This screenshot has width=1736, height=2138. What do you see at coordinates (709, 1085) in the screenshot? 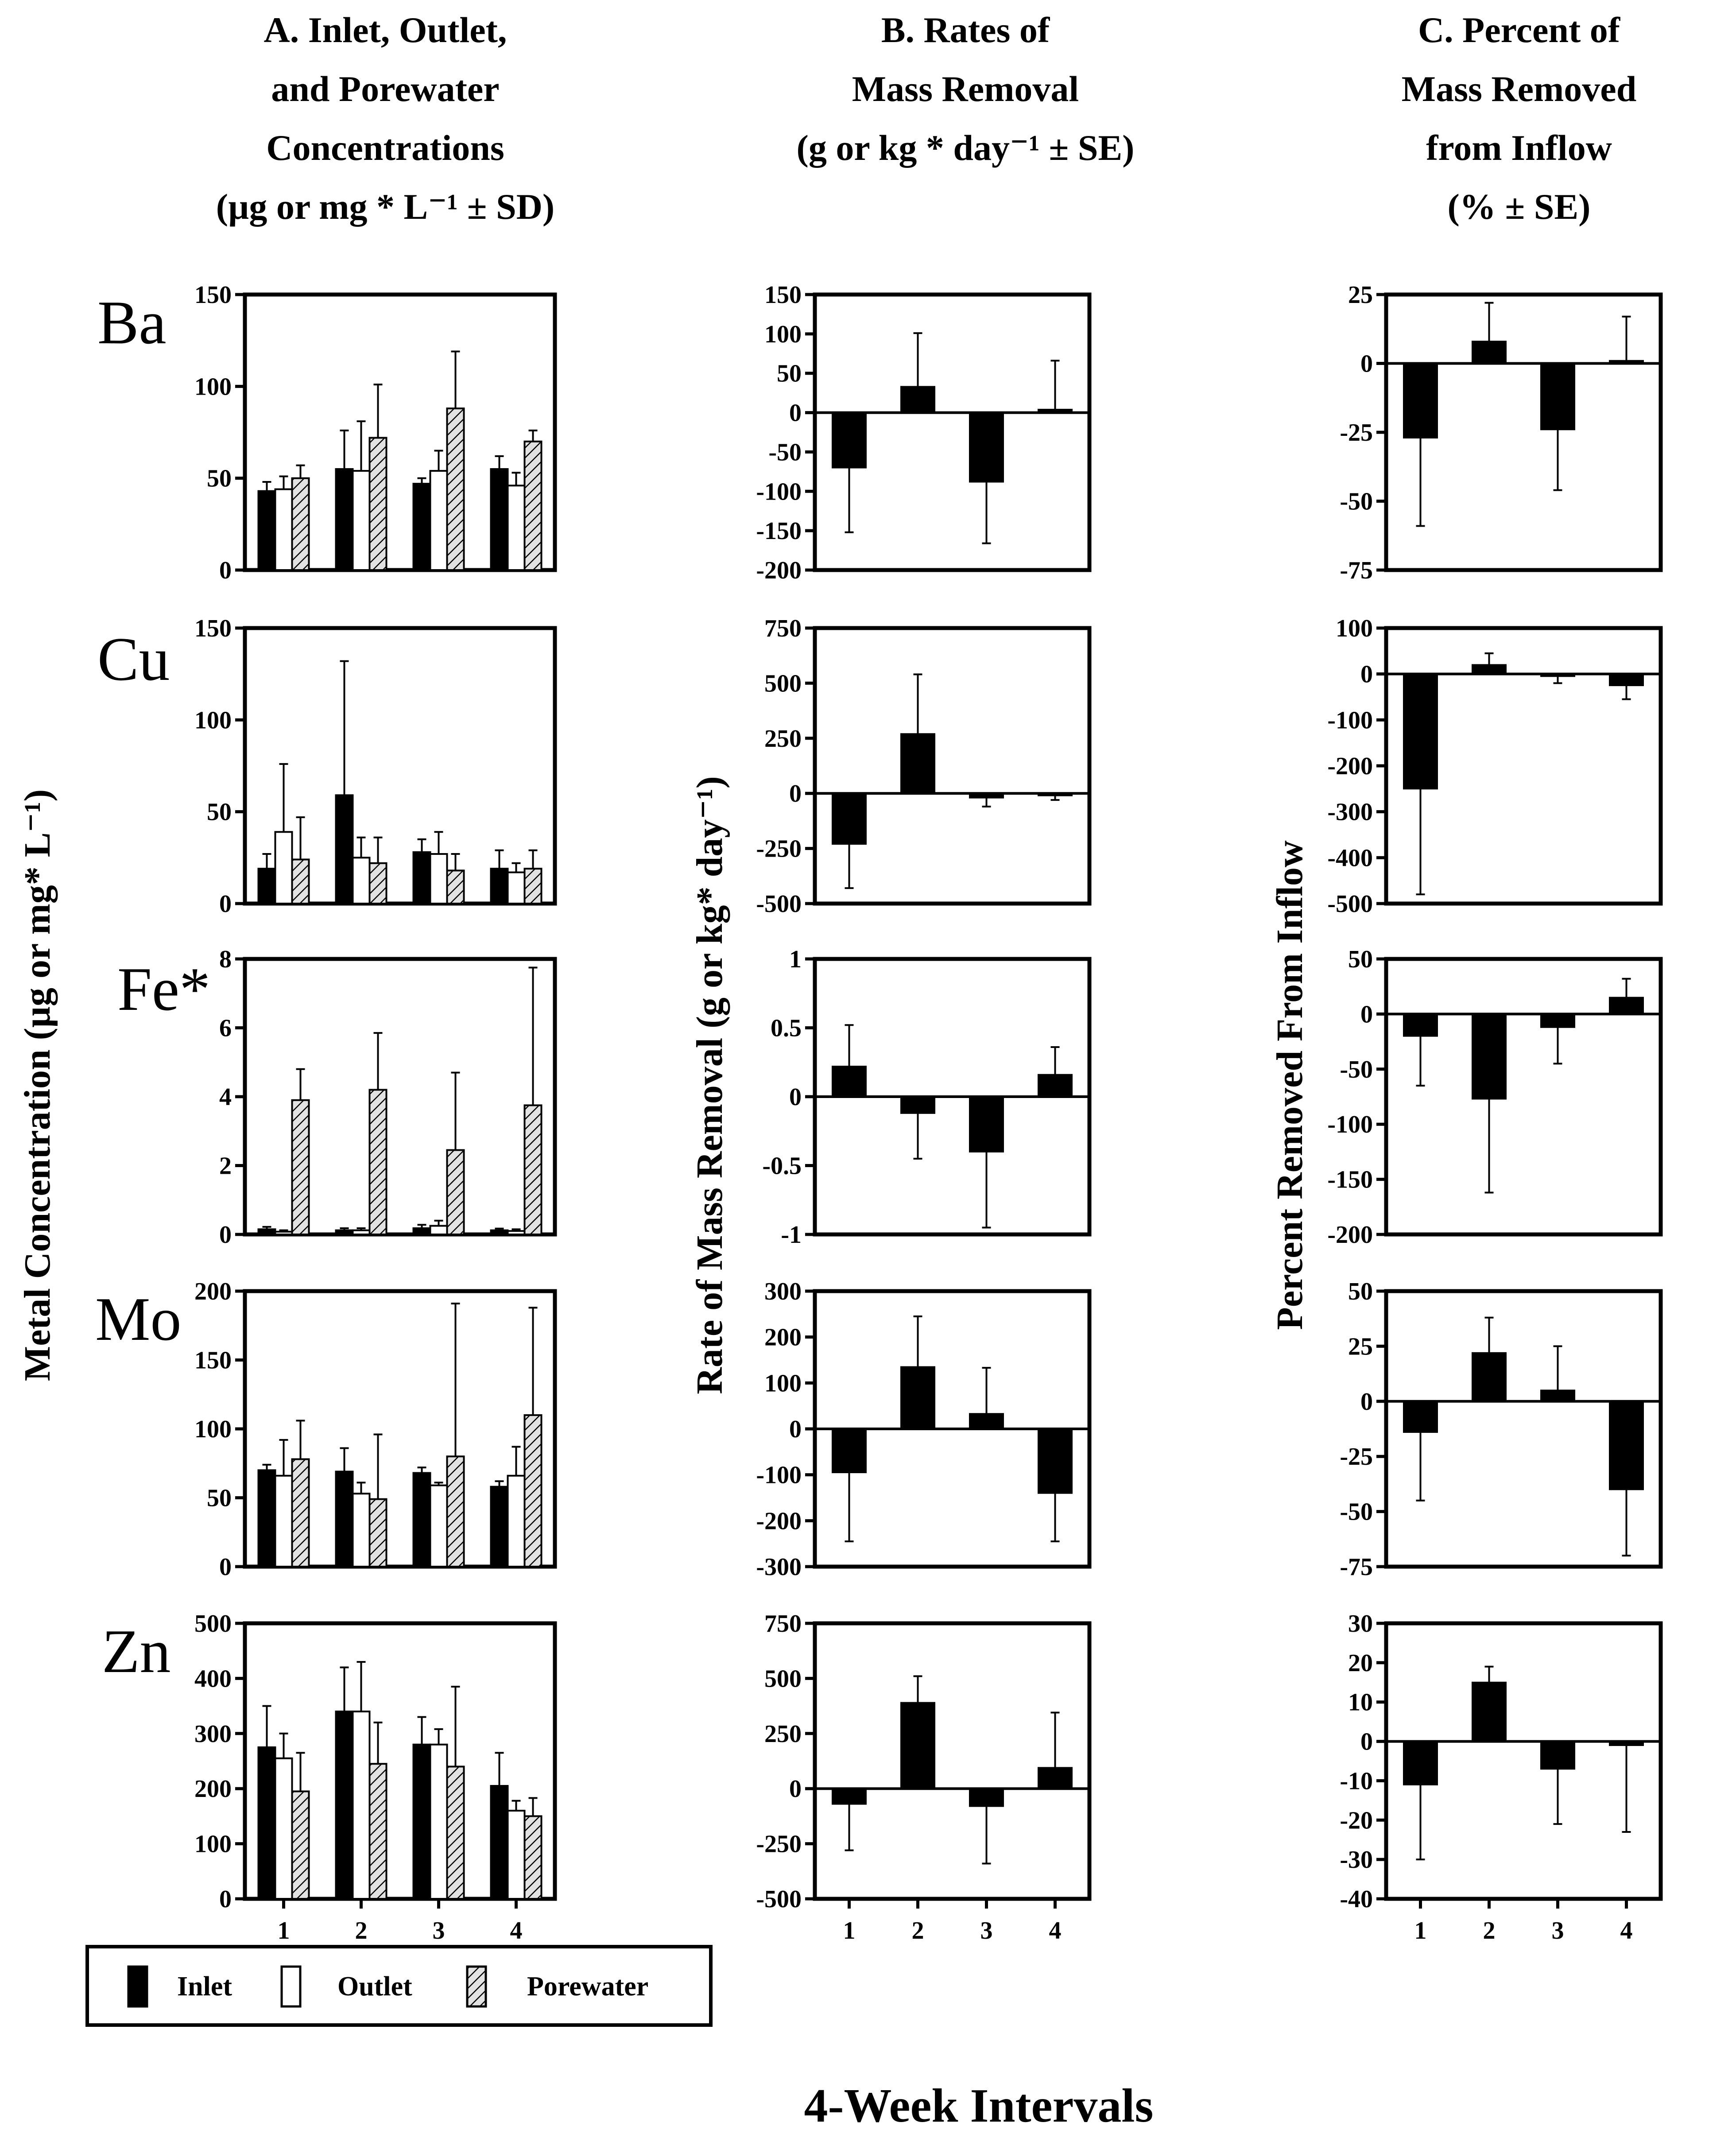
I see `y-axis-title-b: Rate of Mass Removal (g or kg* day⁻¹)` at bounding box center [709, 1085].